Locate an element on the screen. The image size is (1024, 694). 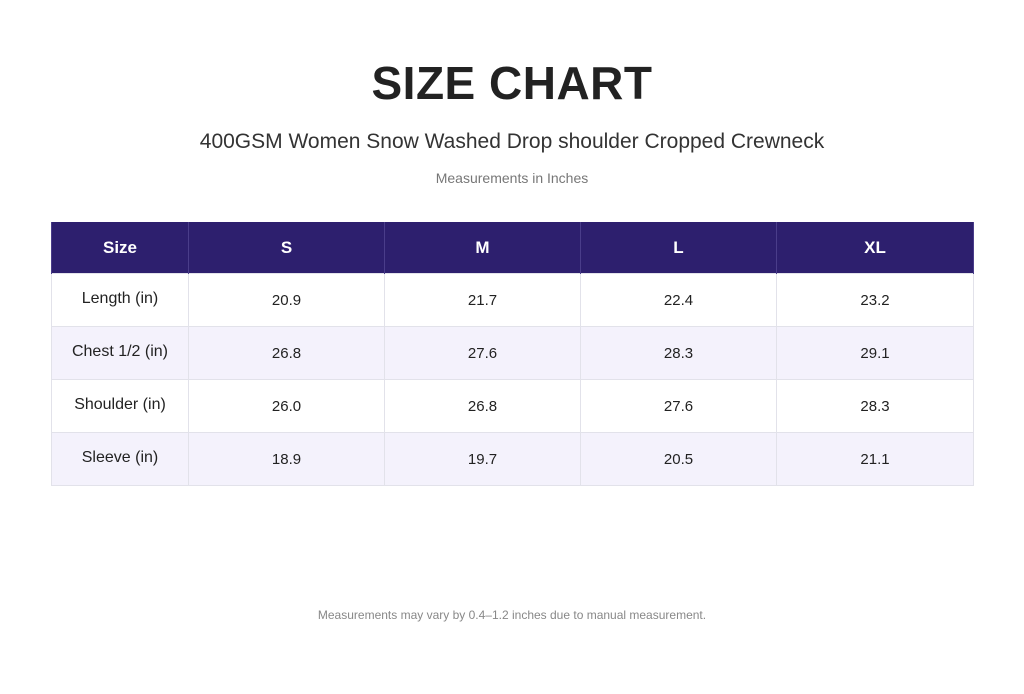
table-cell: 22.4 is located at coordinates (678, 300).